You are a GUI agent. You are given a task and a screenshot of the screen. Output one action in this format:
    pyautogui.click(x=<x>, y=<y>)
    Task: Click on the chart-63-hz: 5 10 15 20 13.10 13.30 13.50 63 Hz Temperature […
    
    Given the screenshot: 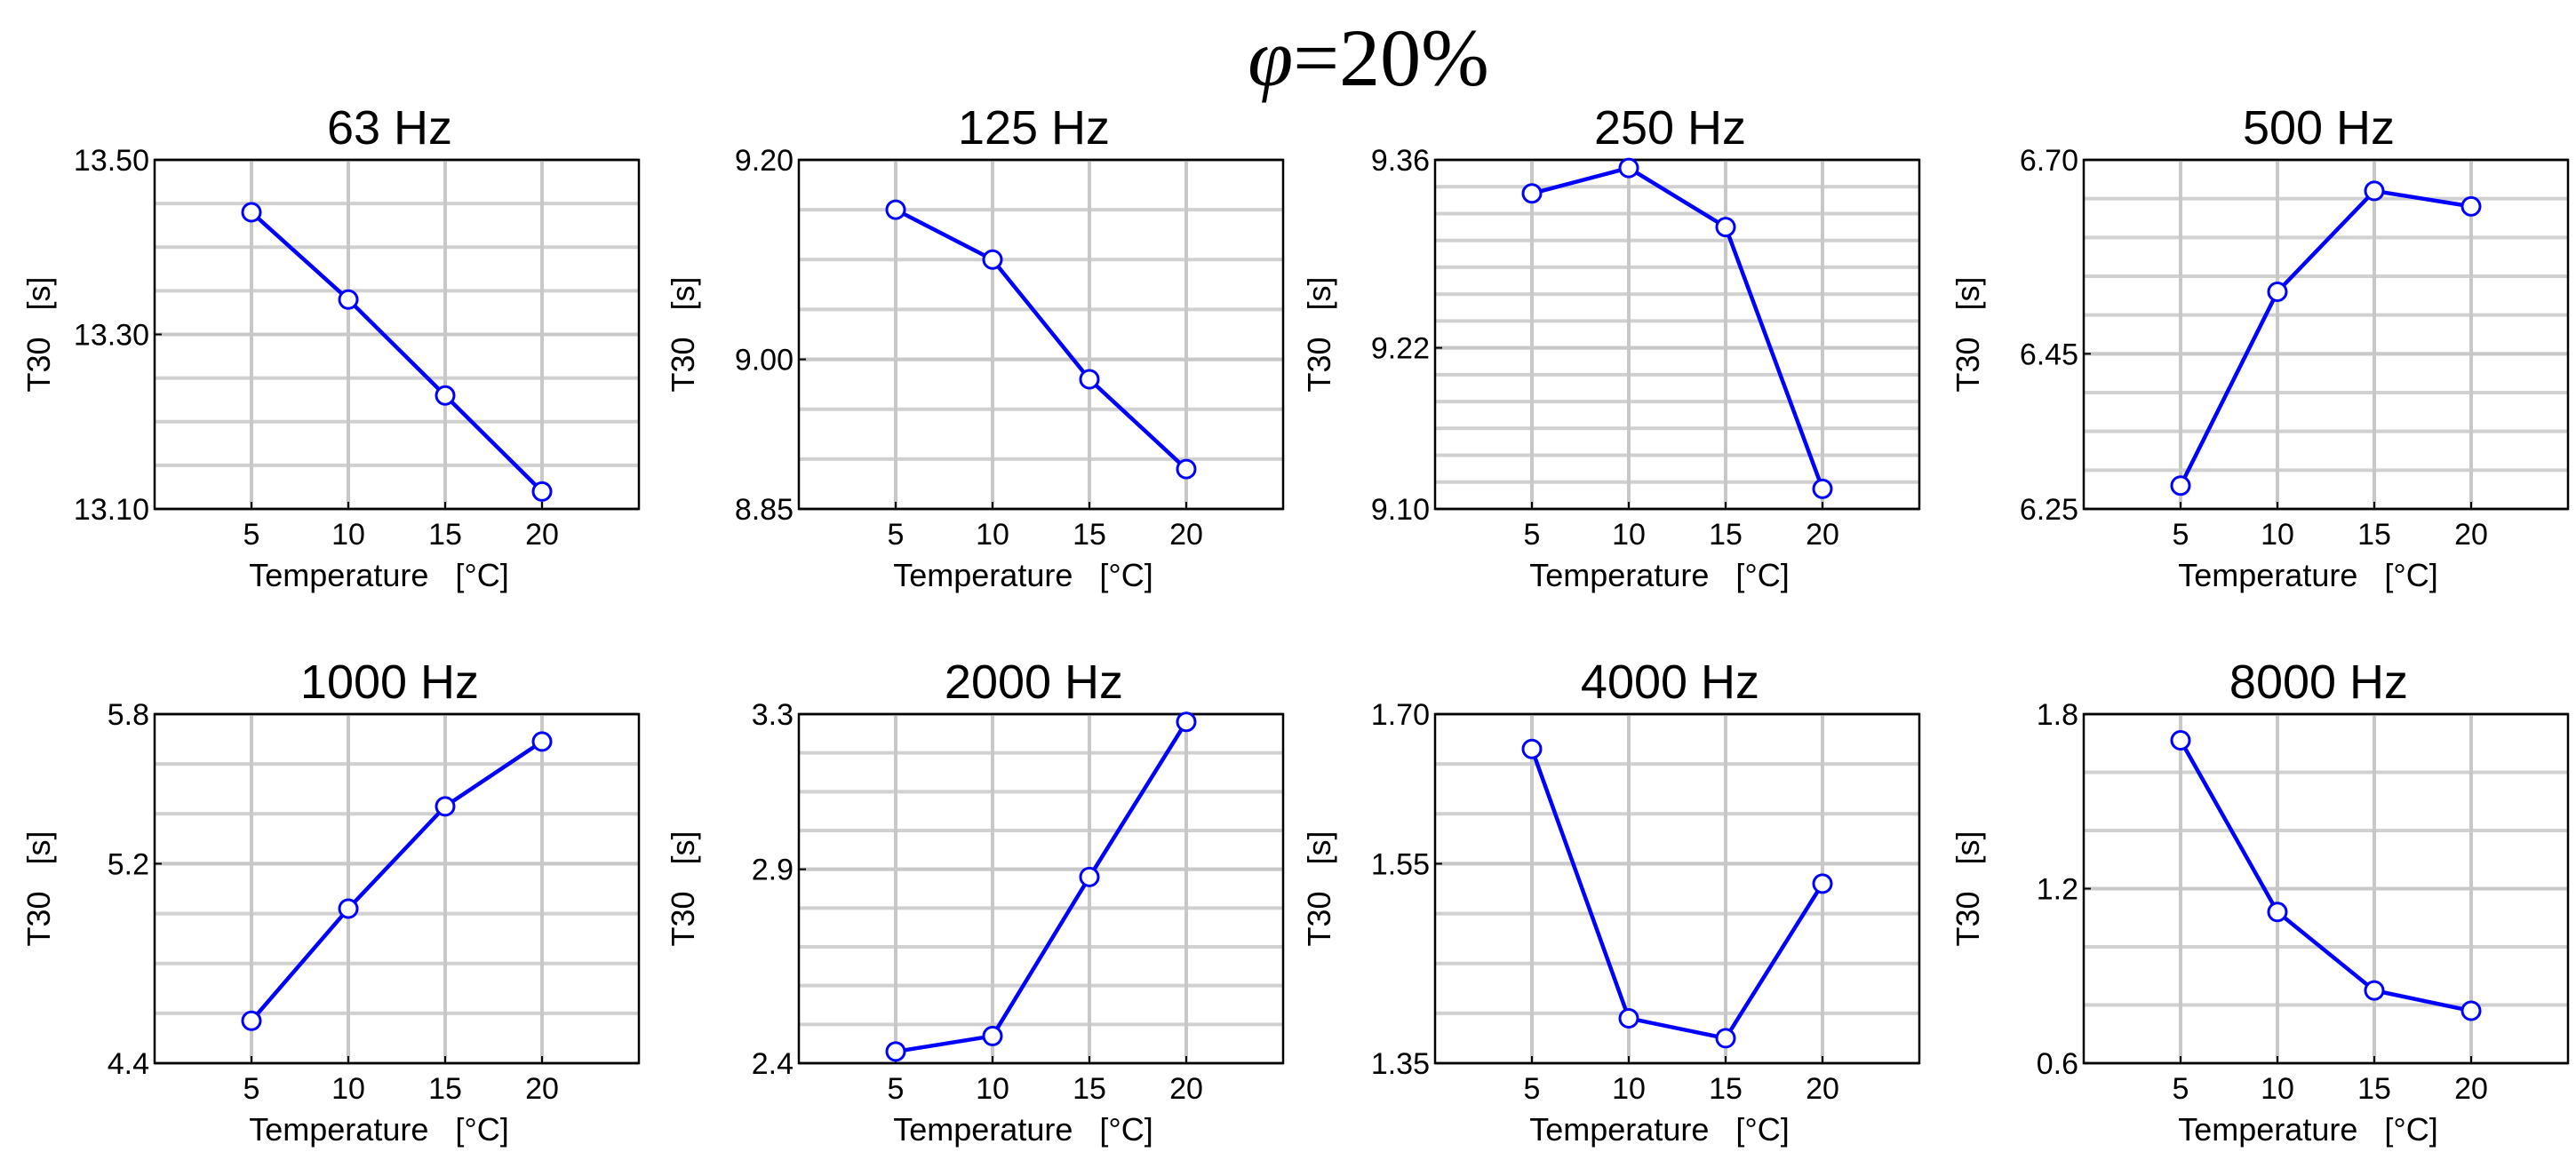 What is the action you would take?
    pyautogui.click(x=330, y=347)
    